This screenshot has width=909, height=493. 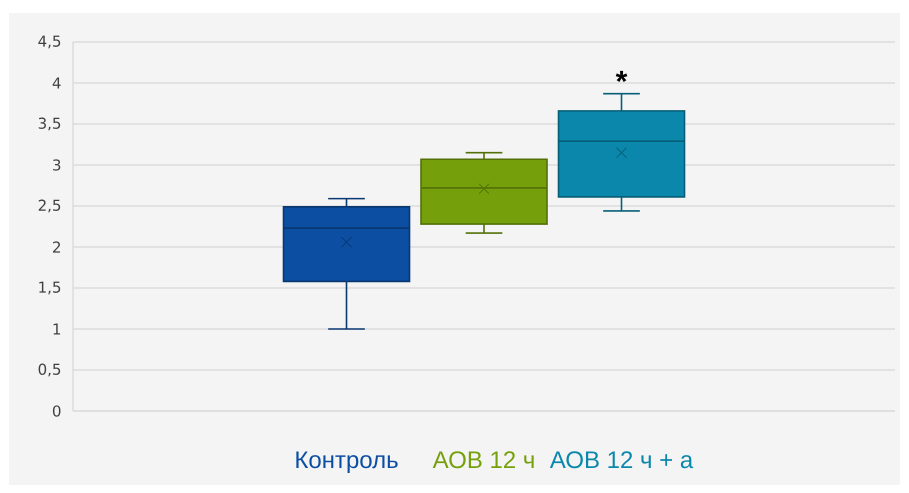 What do you see at coordinates (49, 124) in the screenshot?
I see `y-tick-label: 3,5` at bounding box center [49, 124].